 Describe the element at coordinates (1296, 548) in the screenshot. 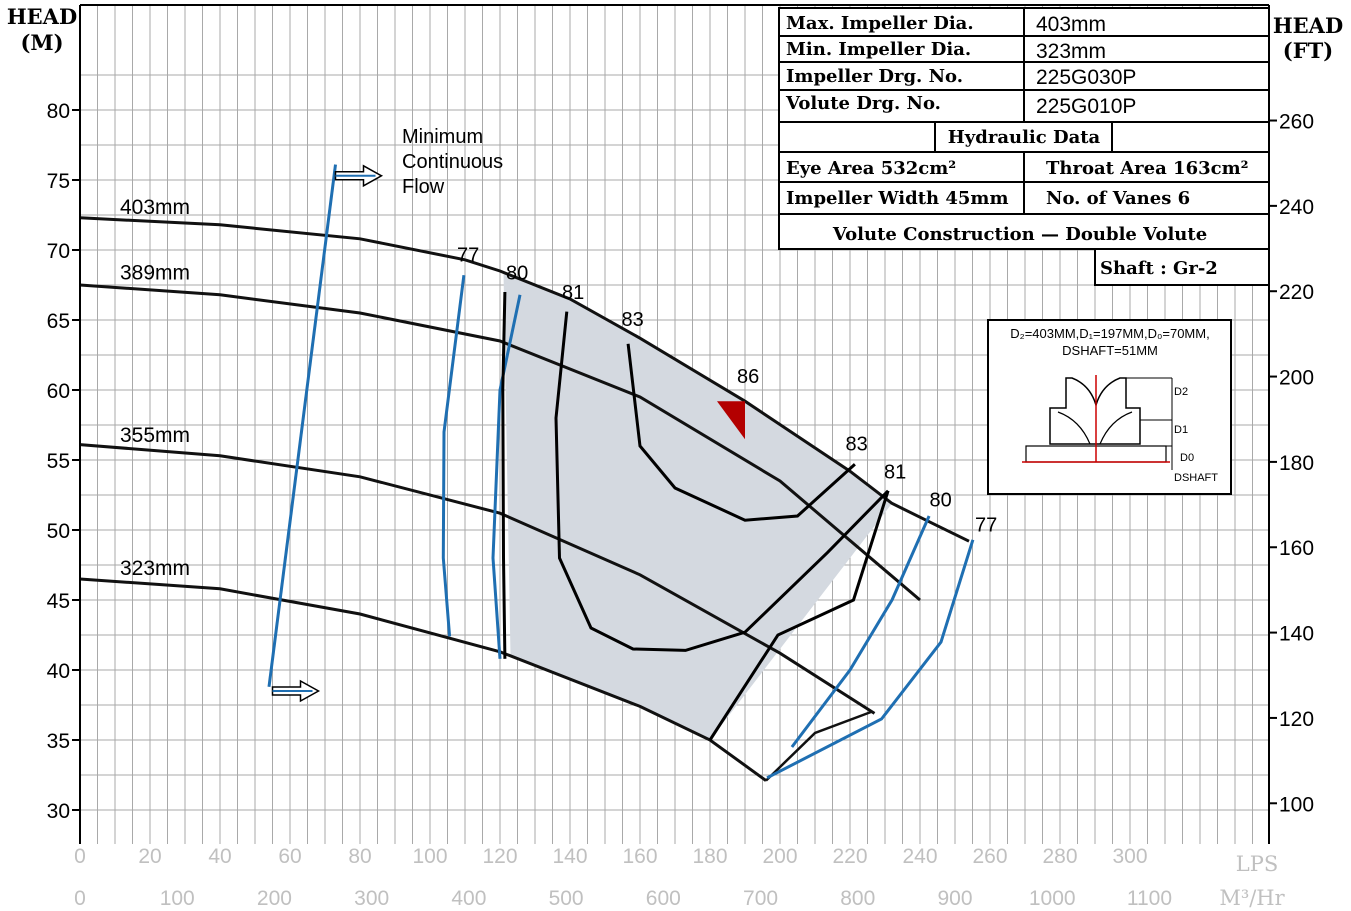

I see `y-right-tick-label: 160` at that location.